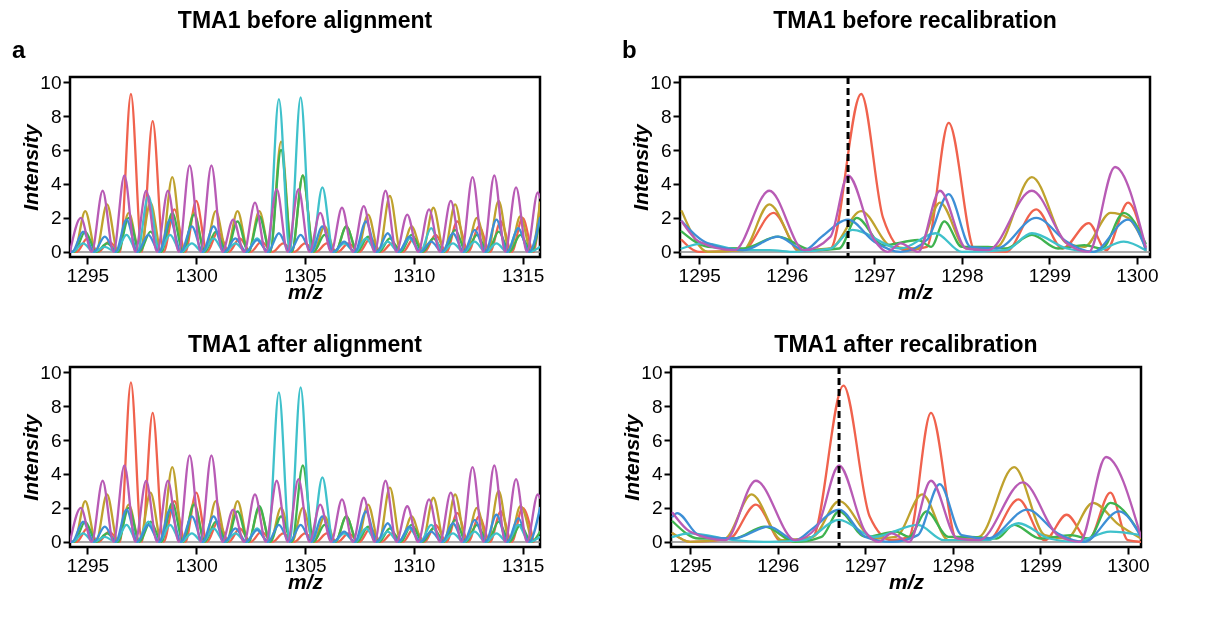 This screenshot has height=642, width=1213. What do you see at coordinates (629, 49) in the screenshot?
I see `text: b` at bounding box center [629, 49].